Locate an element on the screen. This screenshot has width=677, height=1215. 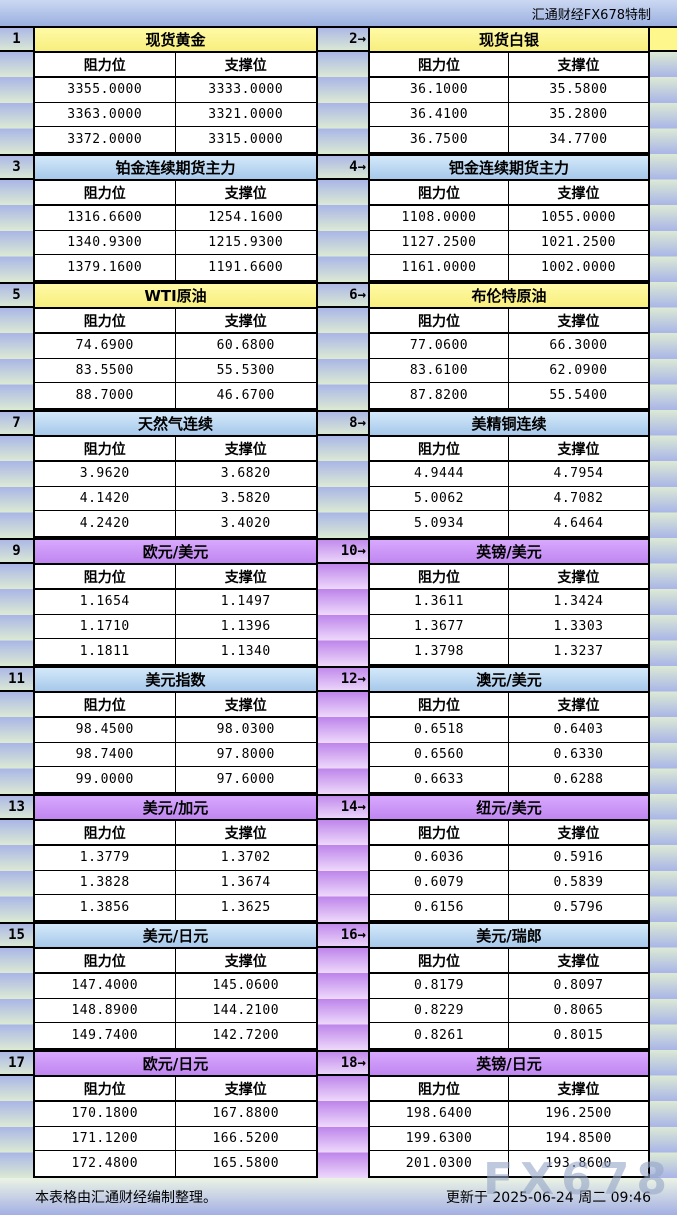
support-value: 0.6330 is located at coordinates (578, 755).